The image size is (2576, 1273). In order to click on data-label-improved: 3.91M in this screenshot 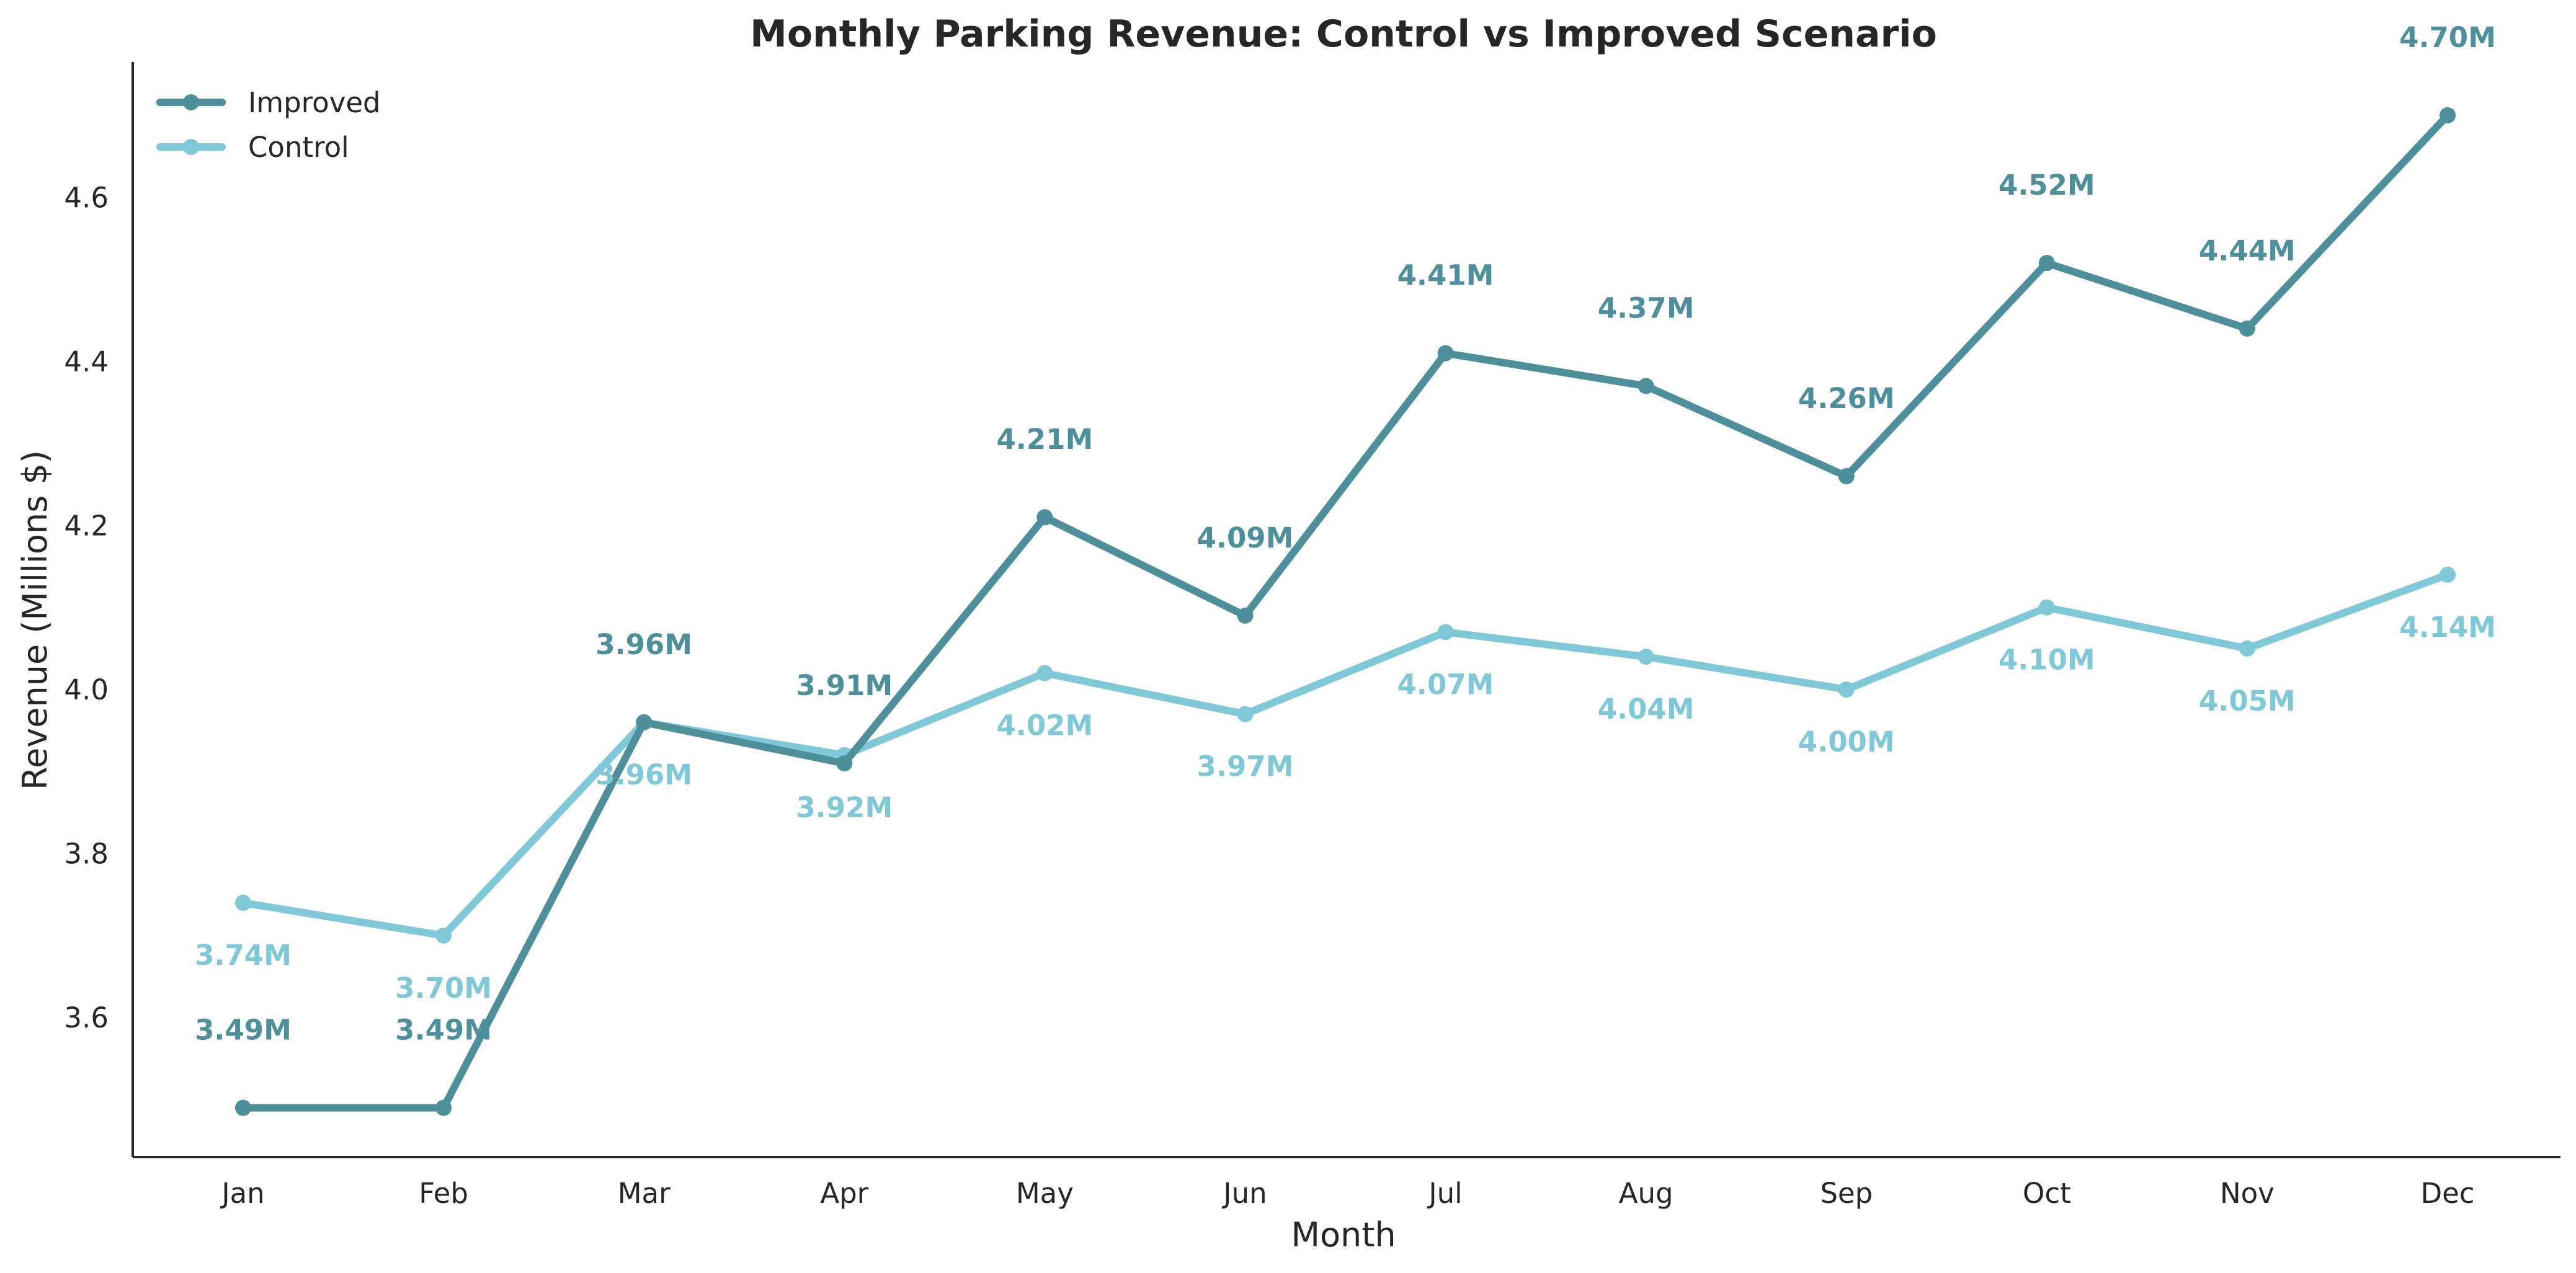, I will do `click(844, 685)`.